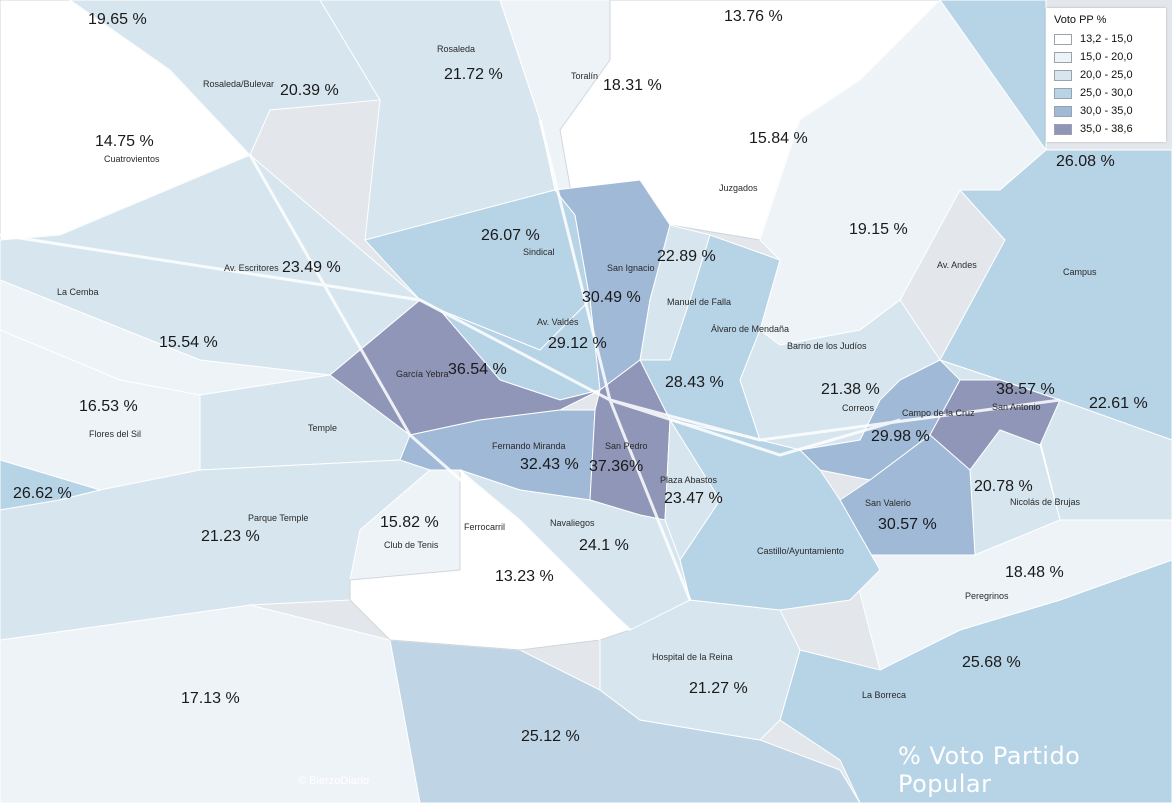 The image size is (1172, 803). What do you see at coordinates (278, 518) in the screenshot?
I see `place-label: Parque Temple` at bounding box center [278, 518].